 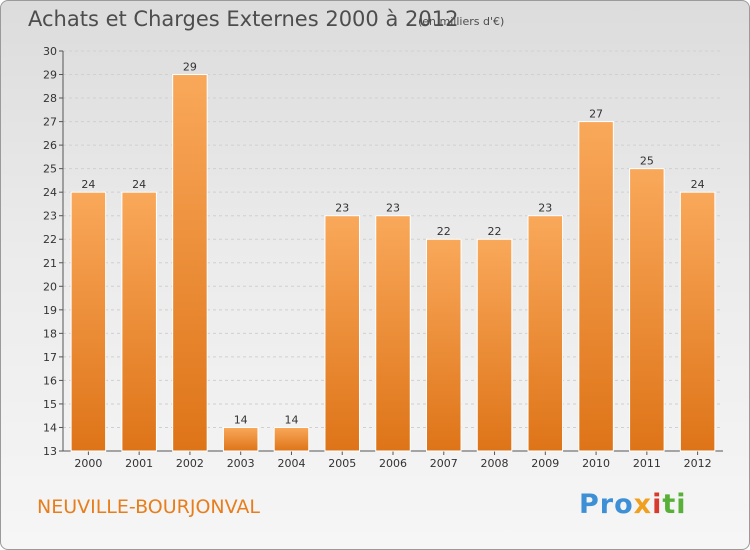 What do you see at coordinates (444, 463) in the screenshot?
I see `x-tick-label: 2007` at bounding box center [444, 463].